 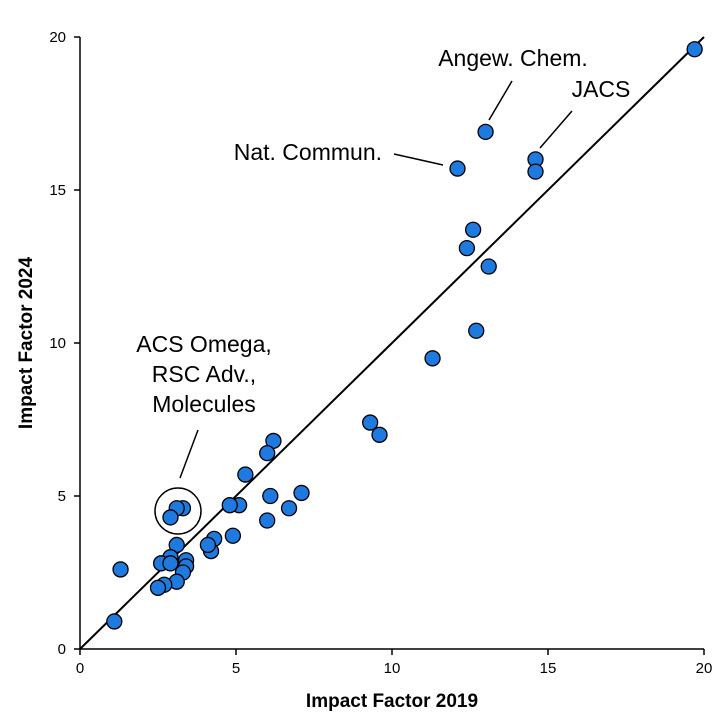 I want to click on annotation-label: ACS Omega, RSC Adv., Molecules, so click(x=204, y=374).